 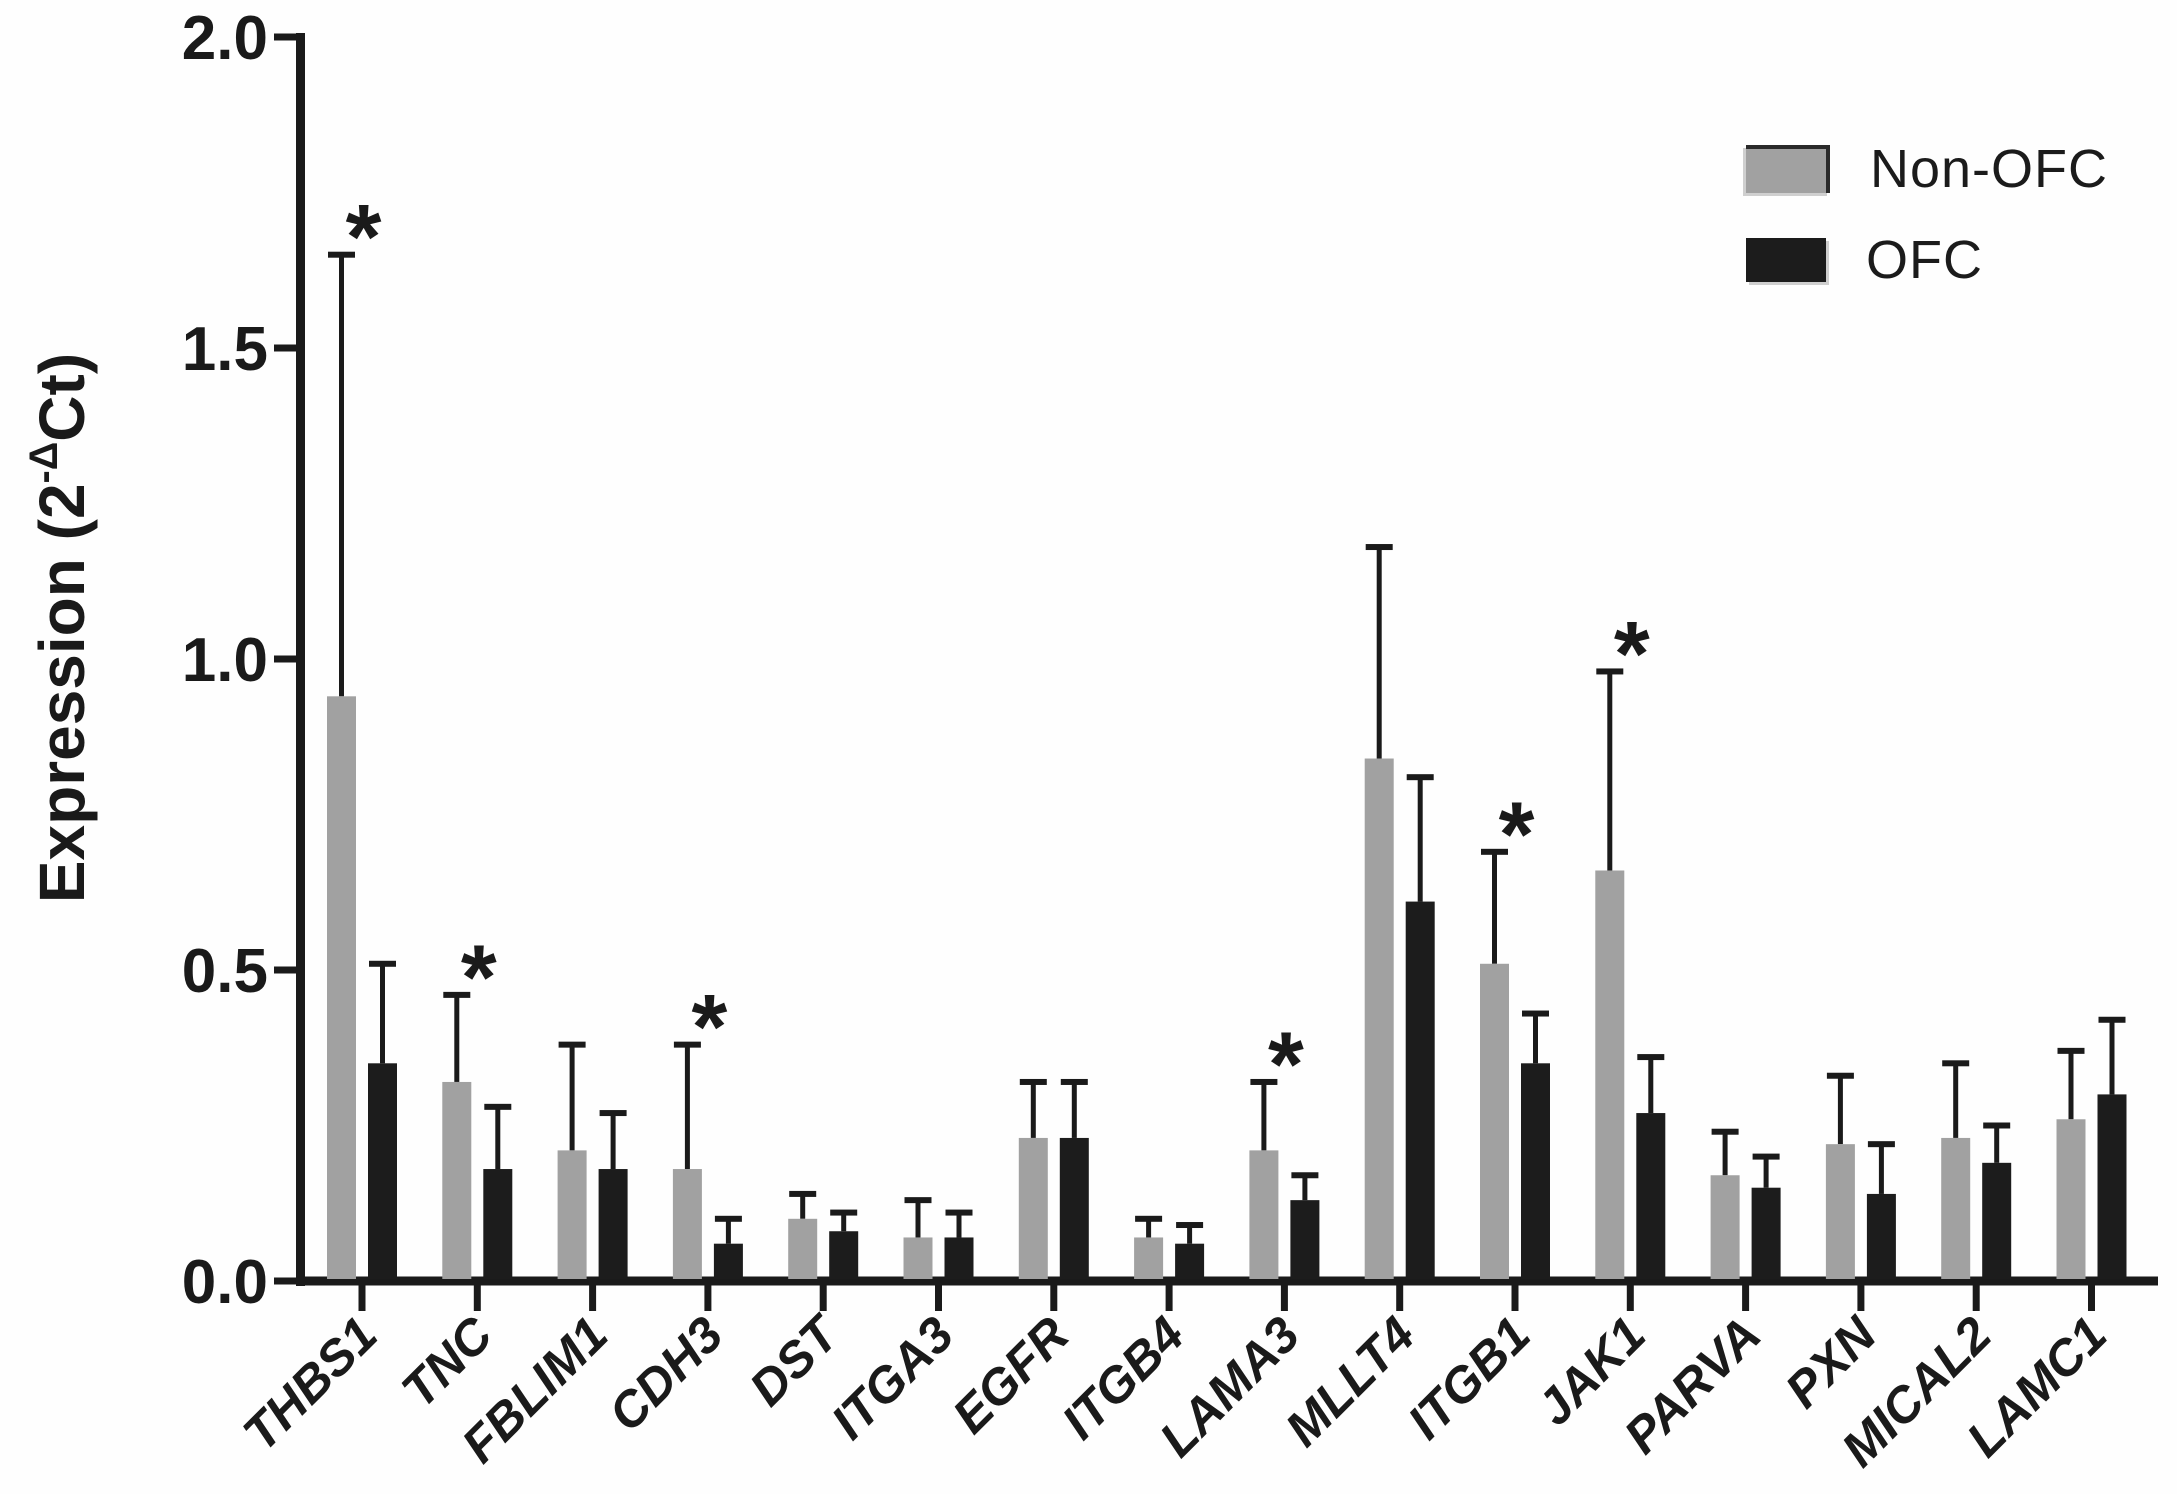 I want to click on x-category-label-MLLT4: MLLT4, so click(x=1350, y=1381).